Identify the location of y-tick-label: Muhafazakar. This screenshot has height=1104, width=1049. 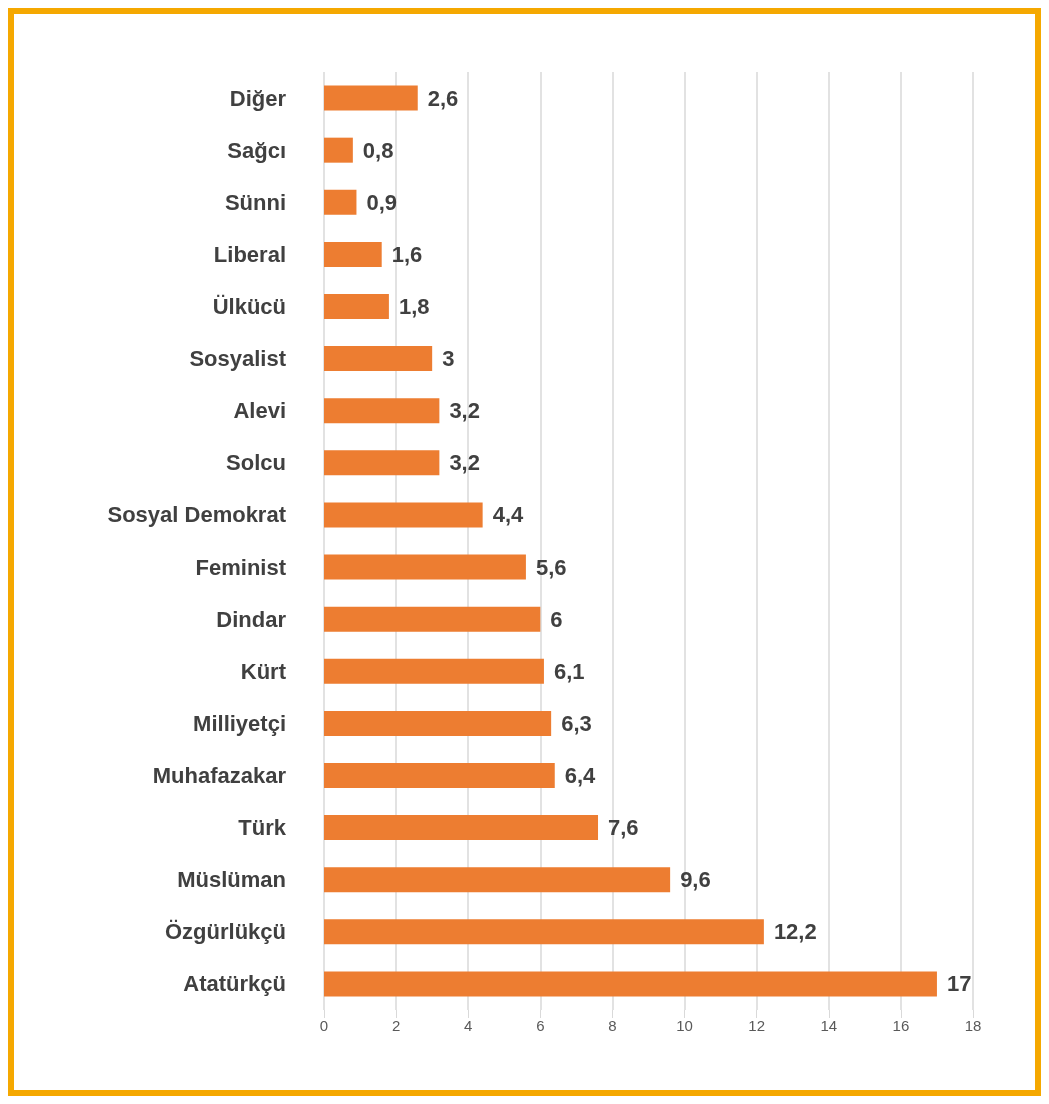
(219, 775).